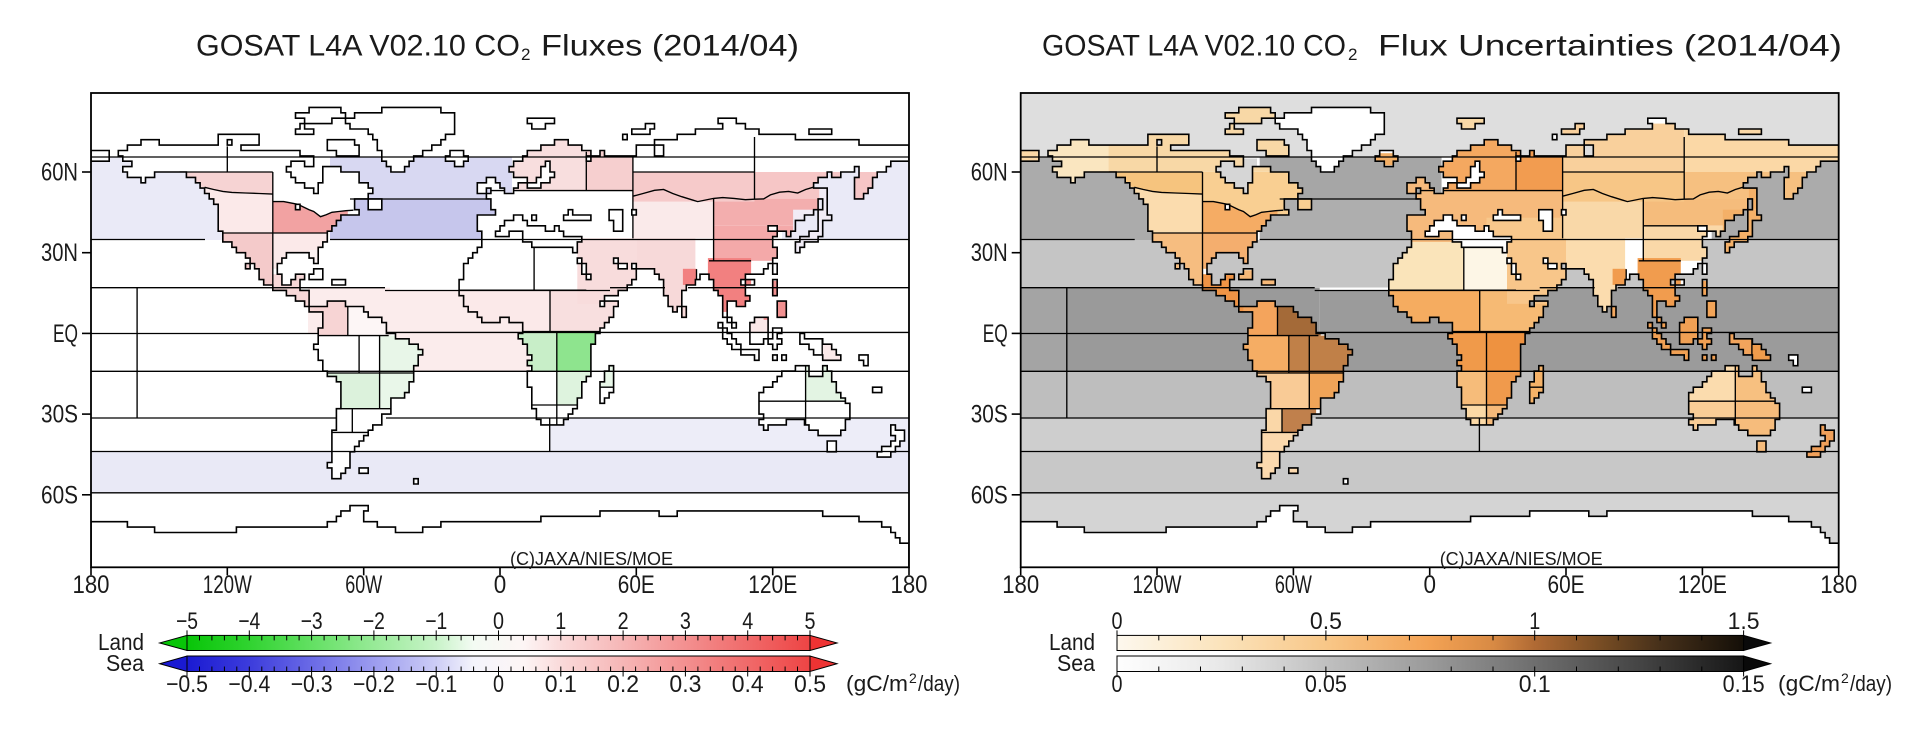  What do you see at coordinates (249, 684) in the screenshot?
I see `svg-text: −0.4` at bounding box center [249, 684].